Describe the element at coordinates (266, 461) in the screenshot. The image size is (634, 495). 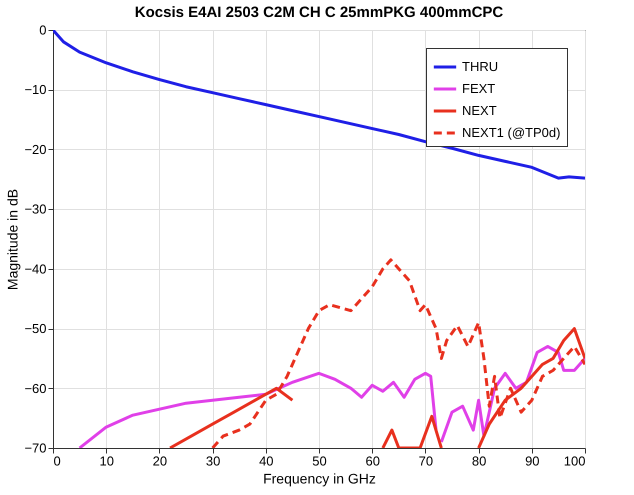
I see `x-tick-label: 40` at that location.